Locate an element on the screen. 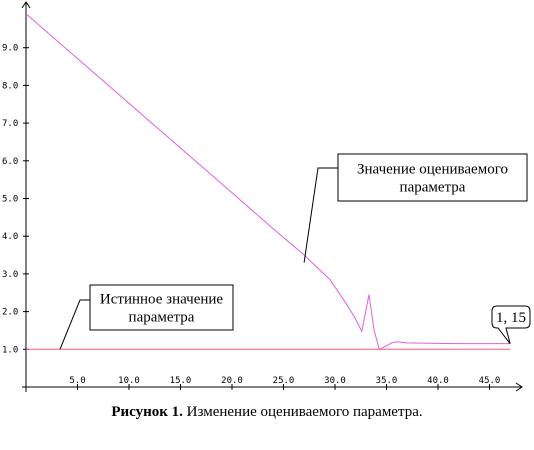 This screenshot has width=534, height=450. y-tick-label: 9.0 is located at coordinates (10, 49).